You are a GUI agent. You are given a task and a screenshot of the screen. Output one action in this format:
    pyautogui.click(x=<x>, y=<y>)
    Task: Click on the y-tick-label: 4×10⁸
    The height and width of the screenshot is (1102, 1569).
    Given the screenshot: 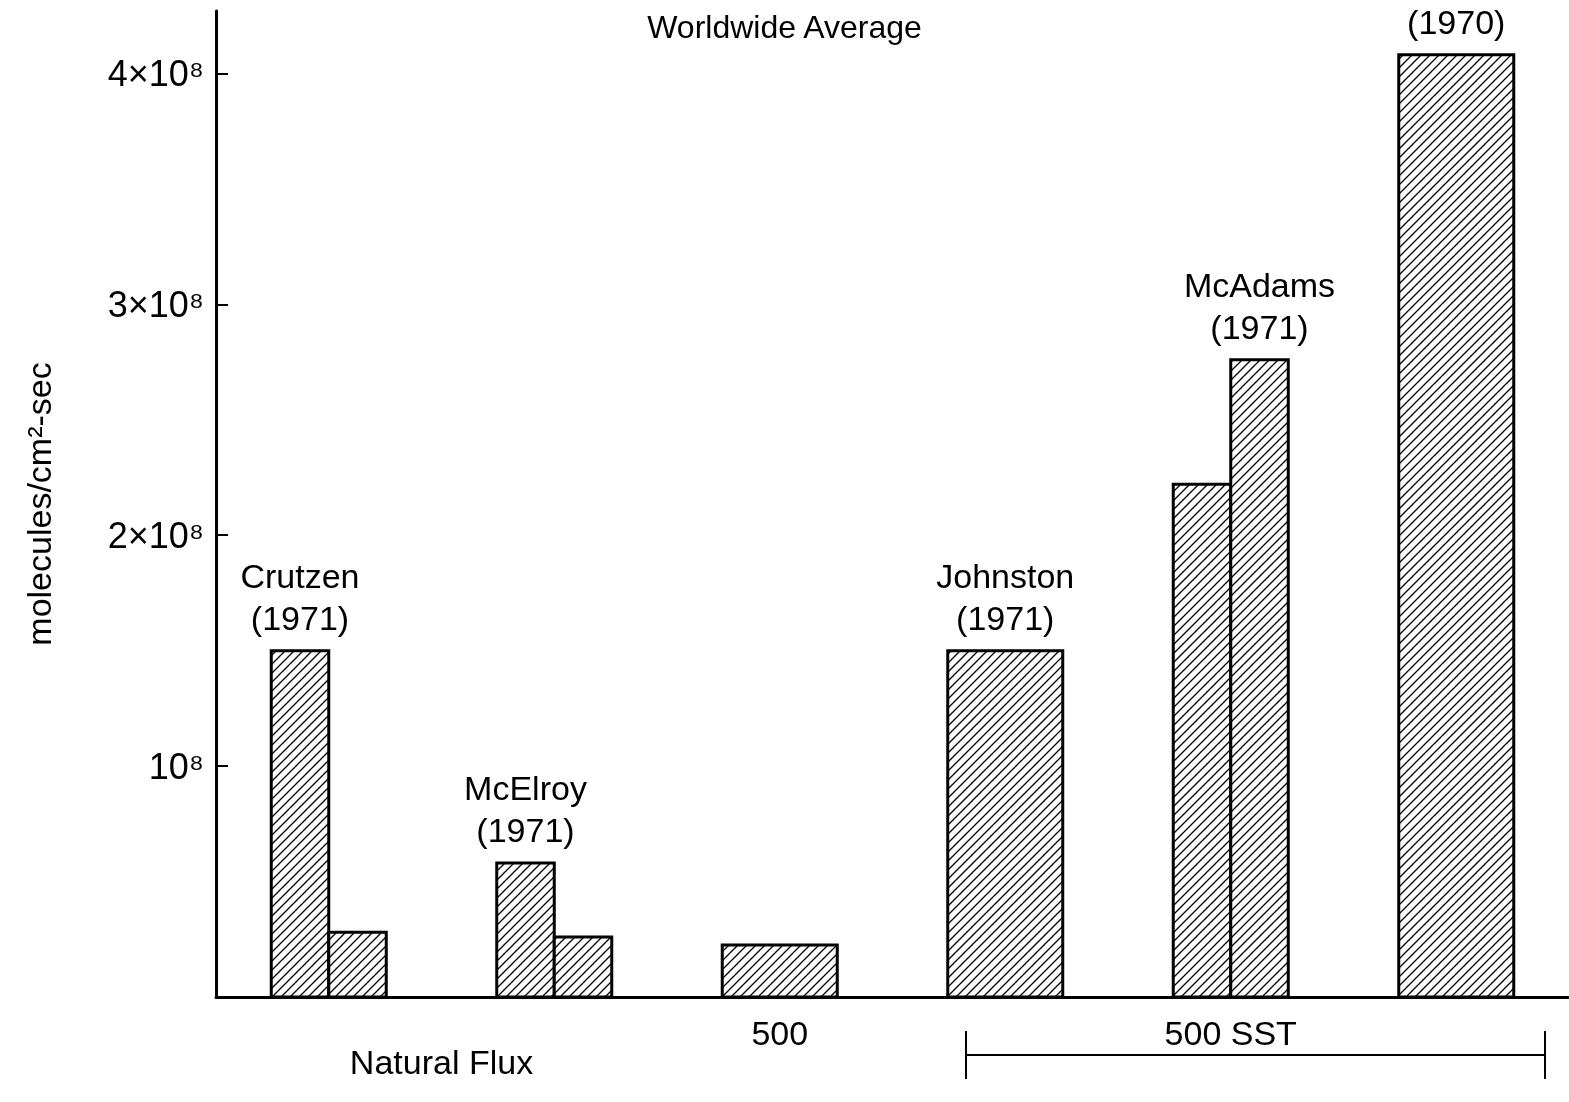 What is the action you would take?
    pyautogui.click(x=155, y=73)
    